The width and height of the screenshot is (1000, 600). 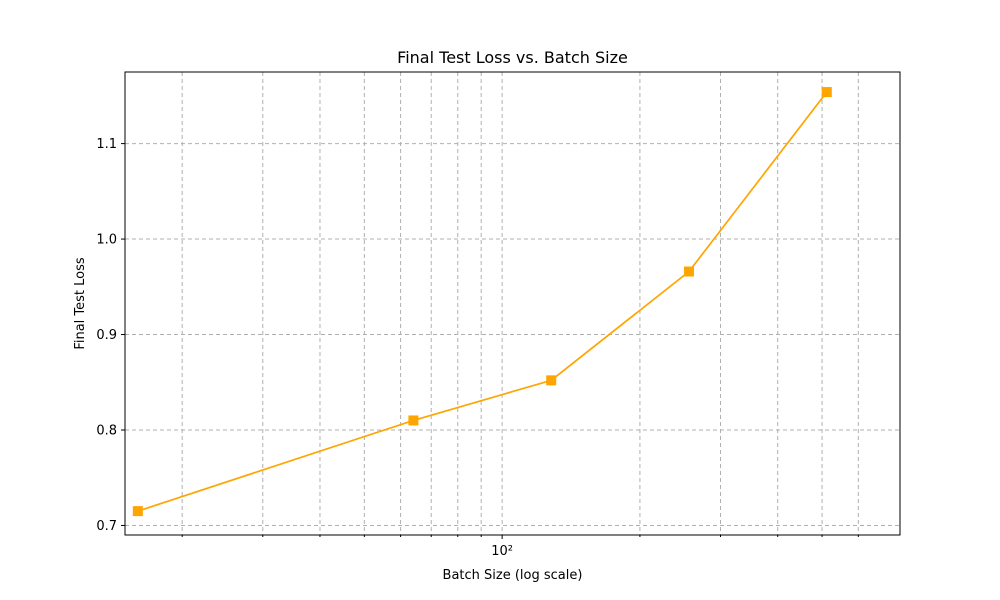 I want to click on y-tick-label: 0.9, so click(x=106, y=335).